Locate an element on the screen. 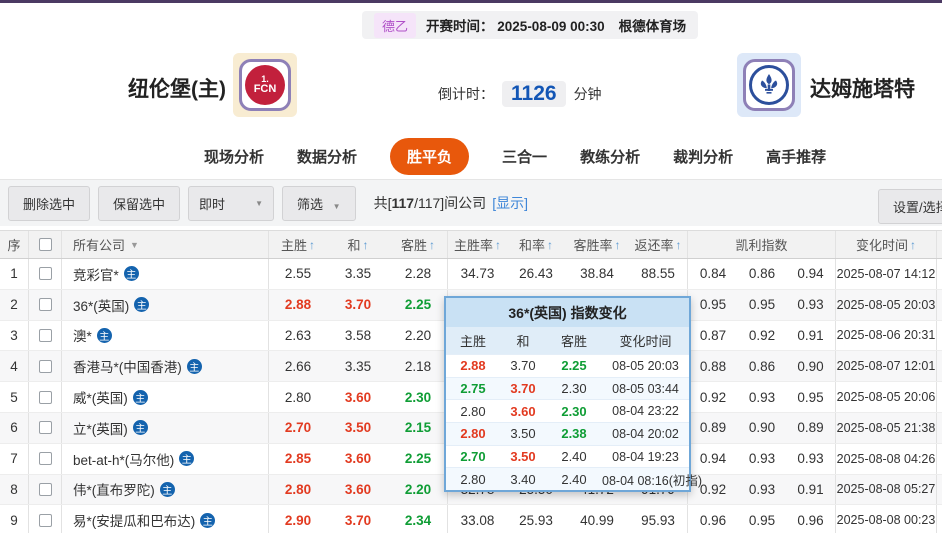  odds-away: 2.30 is located at coordinates (418, 397).